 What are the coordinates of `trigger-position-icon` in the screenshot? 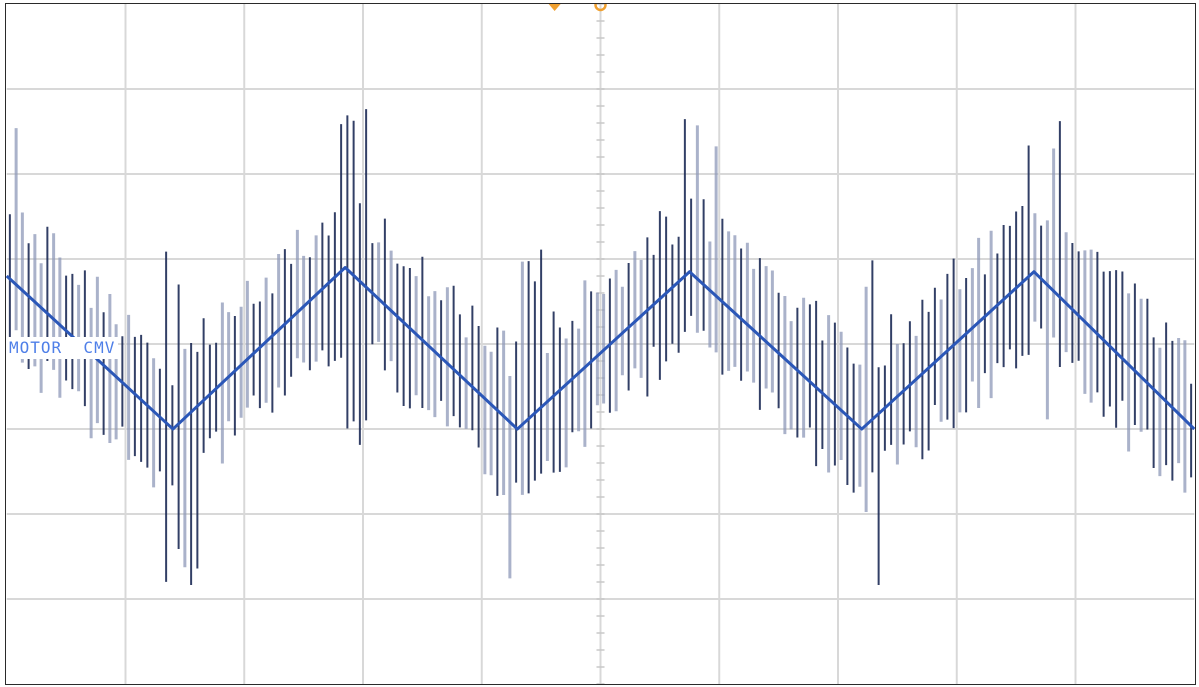 It's located at (600, 8).